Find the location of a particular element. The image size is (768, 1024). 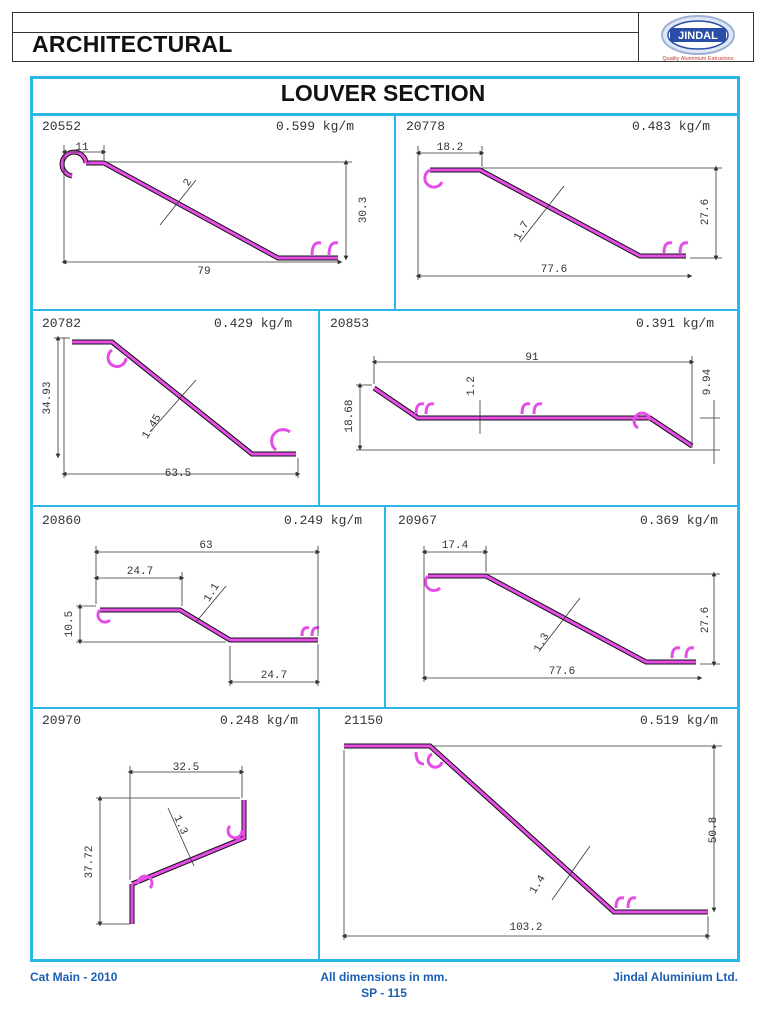

dim-label: 9.94 is located at coordinates (708, 381).